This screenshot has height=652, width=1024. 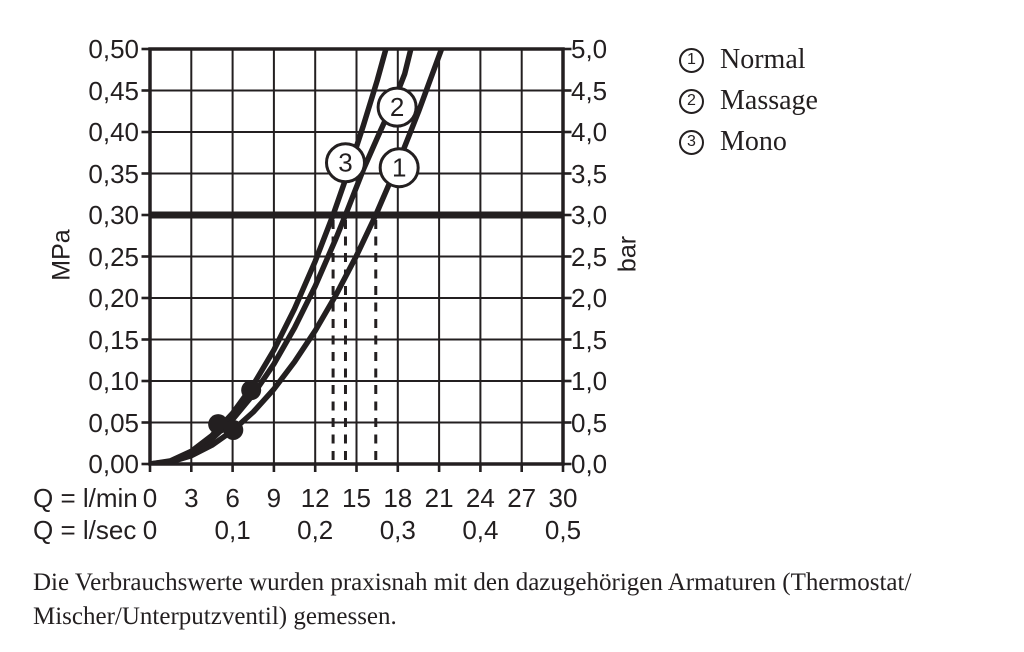 What do you see at coordinates (356, 498) in the screenshot?
I see `x-tick-label: 15` at bounding box center [356, 498].